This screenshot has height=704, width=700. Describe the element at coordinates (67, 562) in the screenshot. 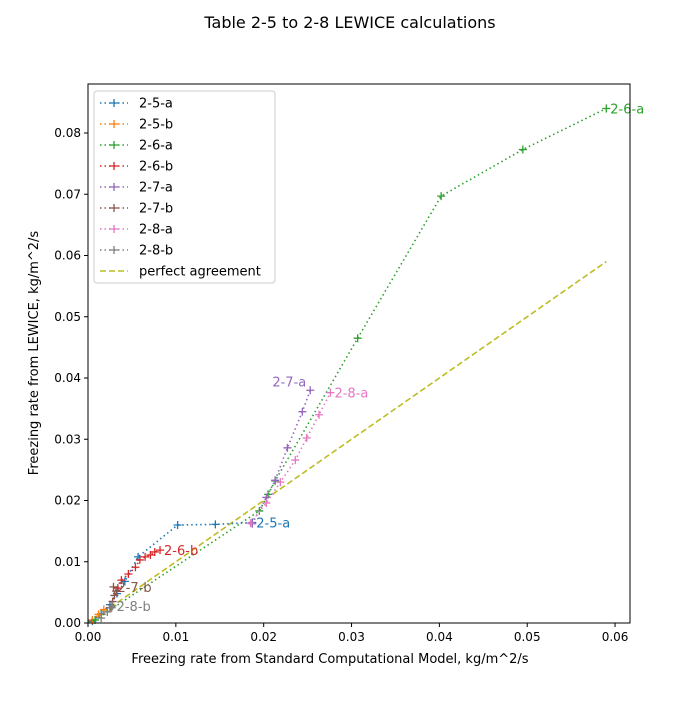

I see `y-tick-label: 0.01` at that location.